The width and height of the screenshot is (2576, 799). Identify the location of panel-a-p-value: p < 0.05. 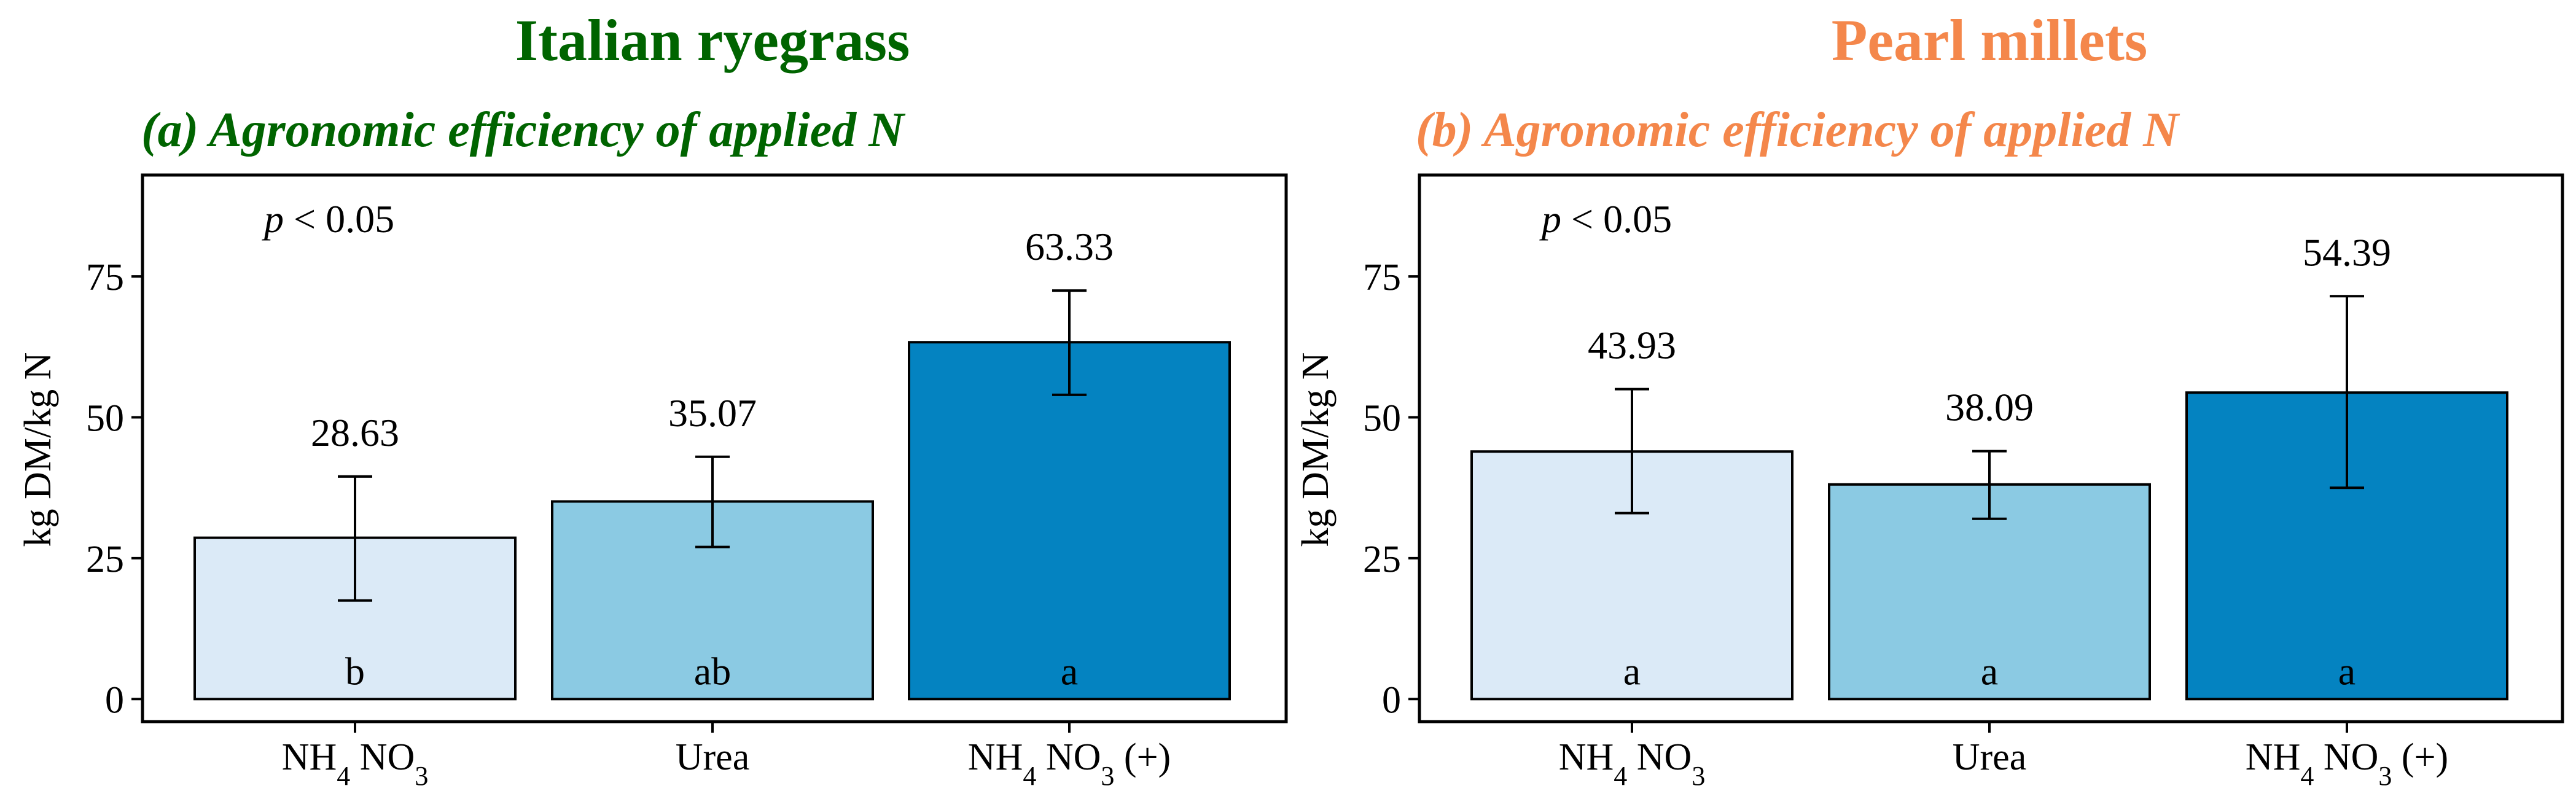
(328, 219).